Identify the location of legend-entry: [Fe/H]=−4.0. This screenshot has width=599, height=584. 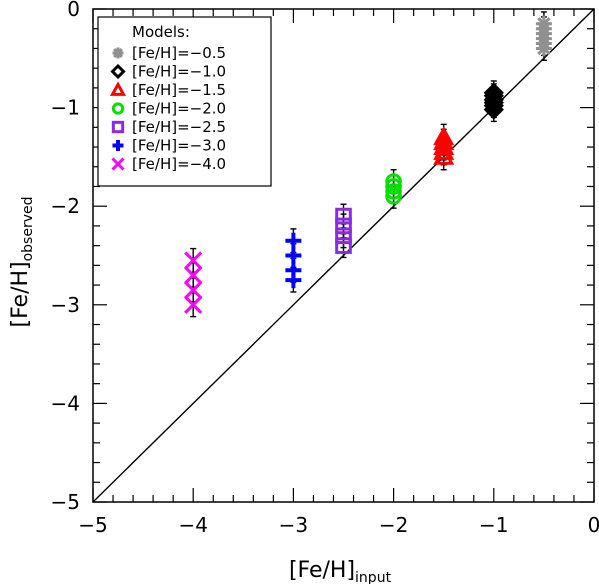
(168, 164).